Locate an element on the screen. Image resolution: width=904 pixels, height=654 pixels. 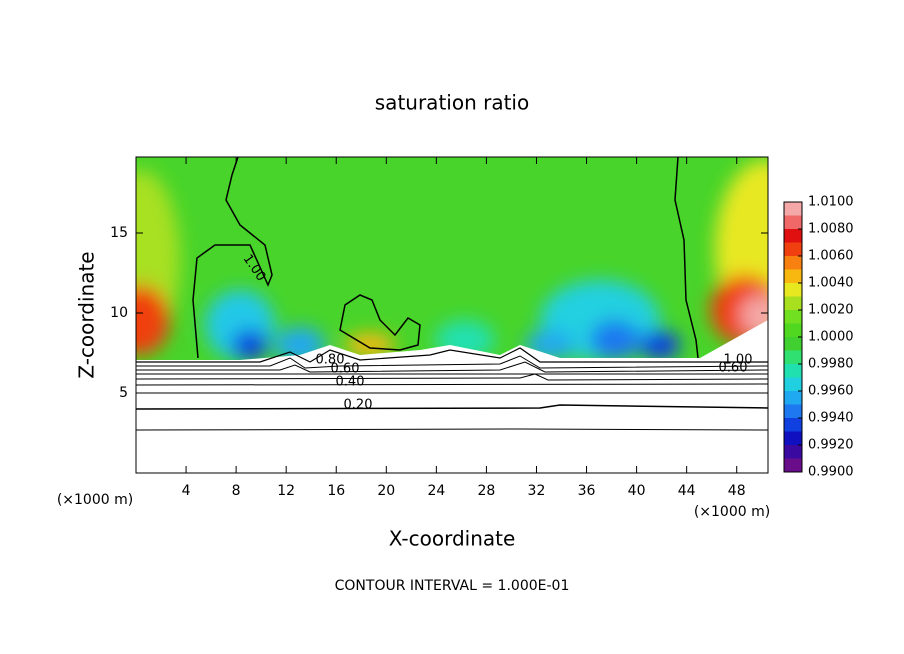
colorbar-tick-label: 0.9920 is located at coordinates (831, 445).